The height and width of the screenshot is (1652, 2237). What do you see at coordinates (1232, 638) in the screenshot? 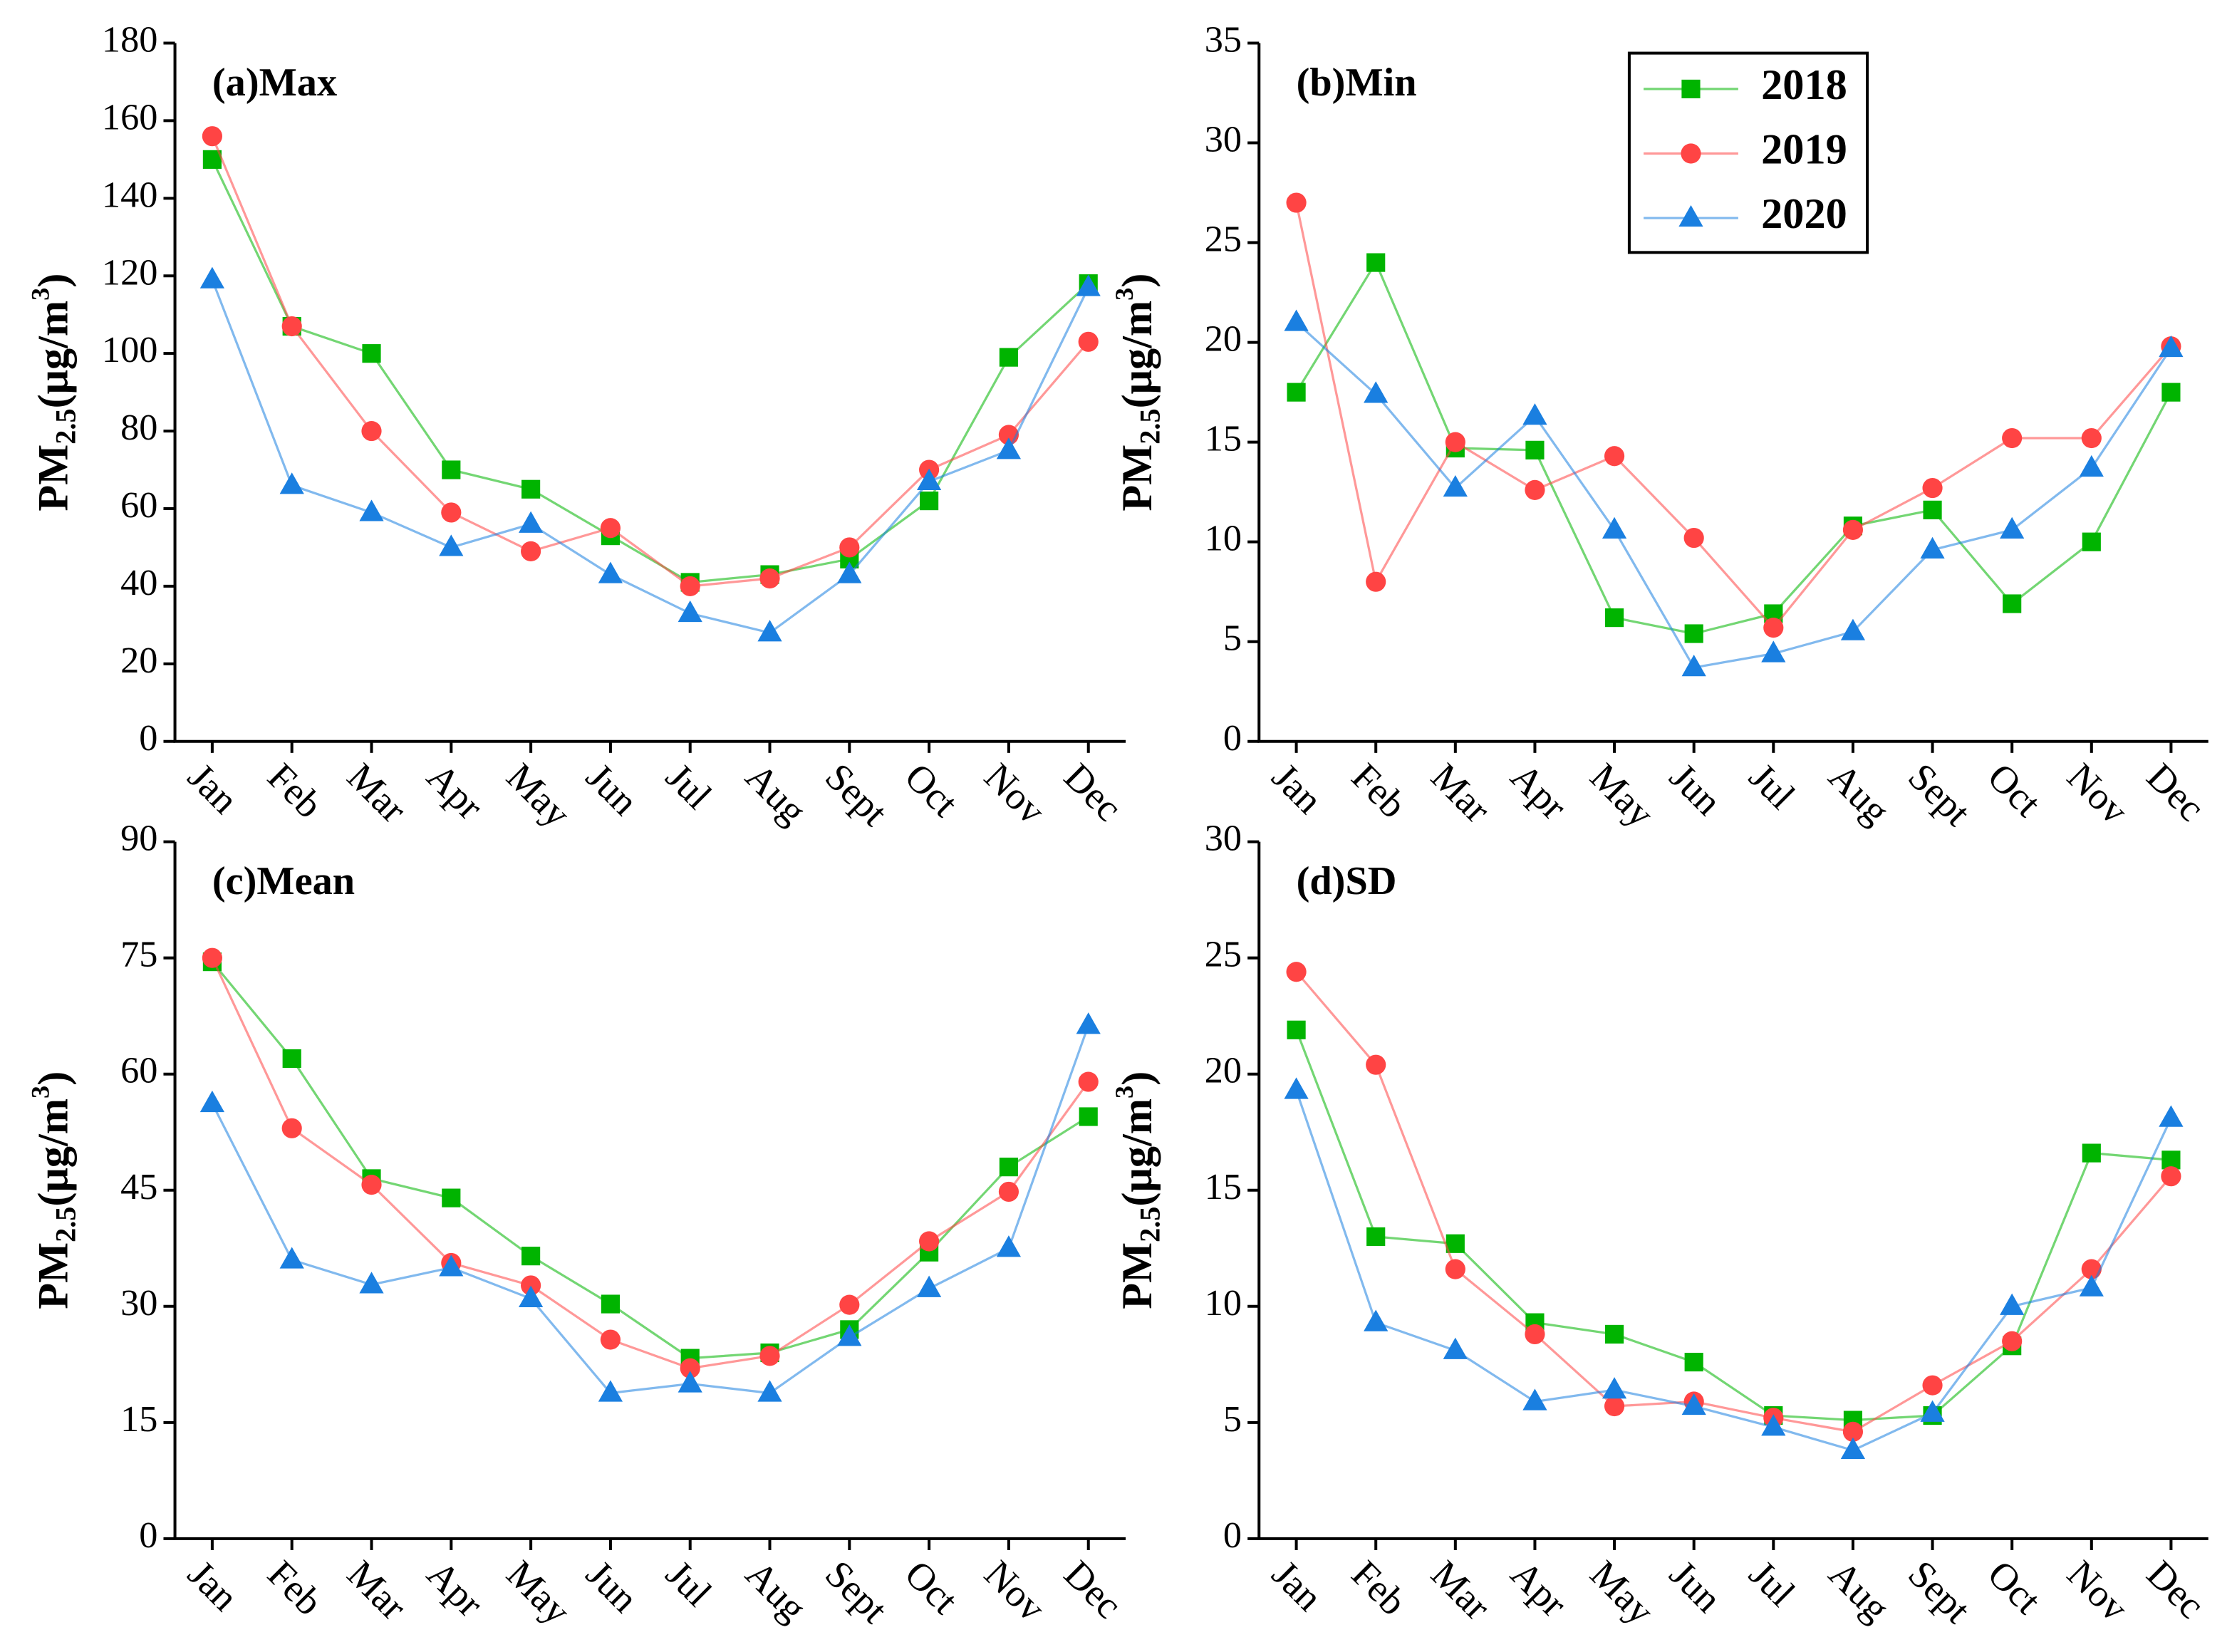
I see `y-tick-label: 5` at bounding box center [1232, 638].